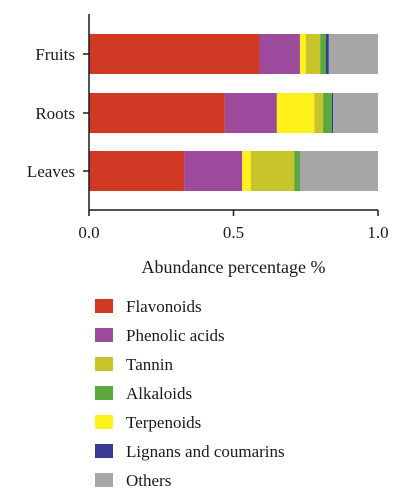 This screenshot has width=405, height=500. I want to click on bar-segment-fruits-phenolic-acids, so click(279, 54).